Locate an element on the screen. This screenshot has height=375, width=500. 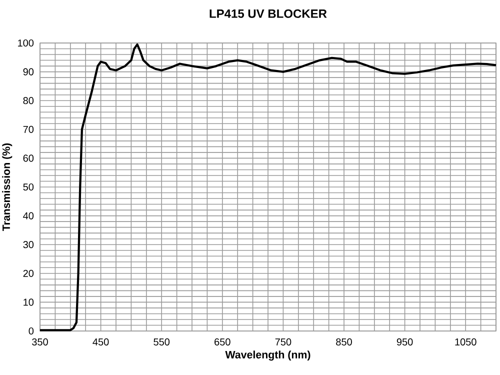
y-tick-label: 40 is located at coordinates (28, 216).